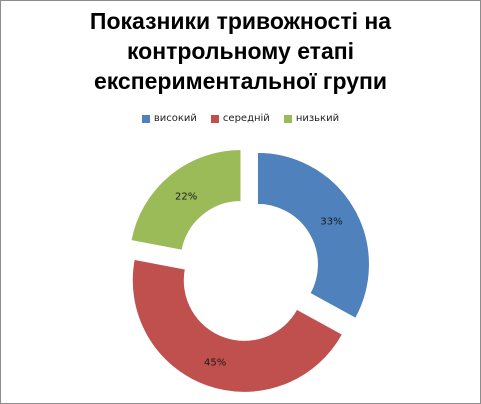 This screenshot has width=481, height=404. I want to click on legend: високий середній низький, so click(240, 118).